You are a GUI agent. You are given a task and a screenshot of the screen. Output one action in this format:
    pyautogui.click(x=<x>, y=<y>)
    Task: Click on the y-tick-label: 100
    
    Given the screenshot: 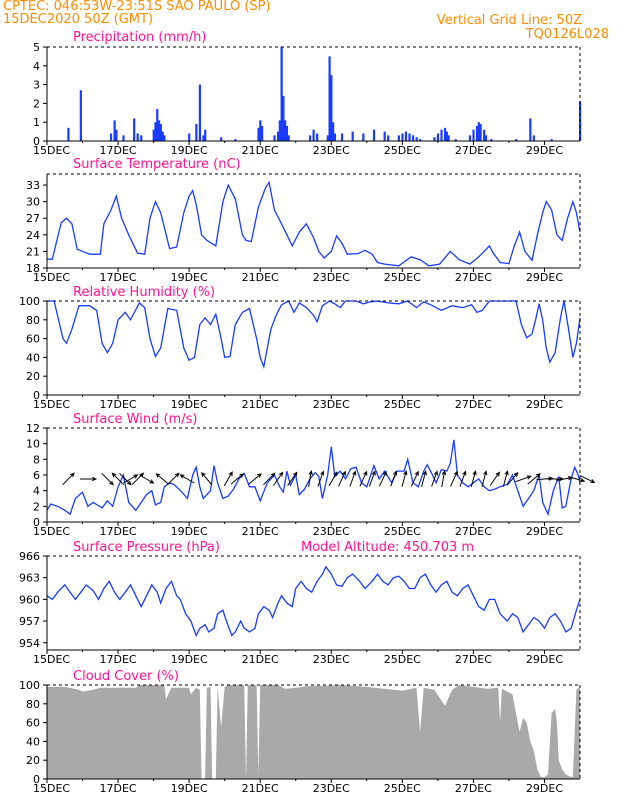 What is the action you would take?
    pyautogui.click(x=29, y=301)
    